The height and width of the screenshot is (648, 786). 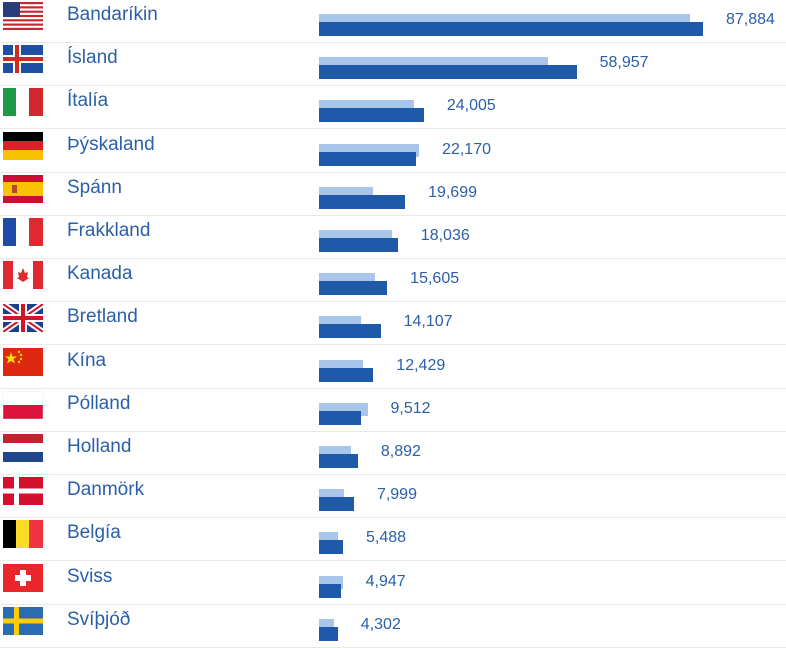 I want to click on category-label: Bretland, so click(x=102, y=317).